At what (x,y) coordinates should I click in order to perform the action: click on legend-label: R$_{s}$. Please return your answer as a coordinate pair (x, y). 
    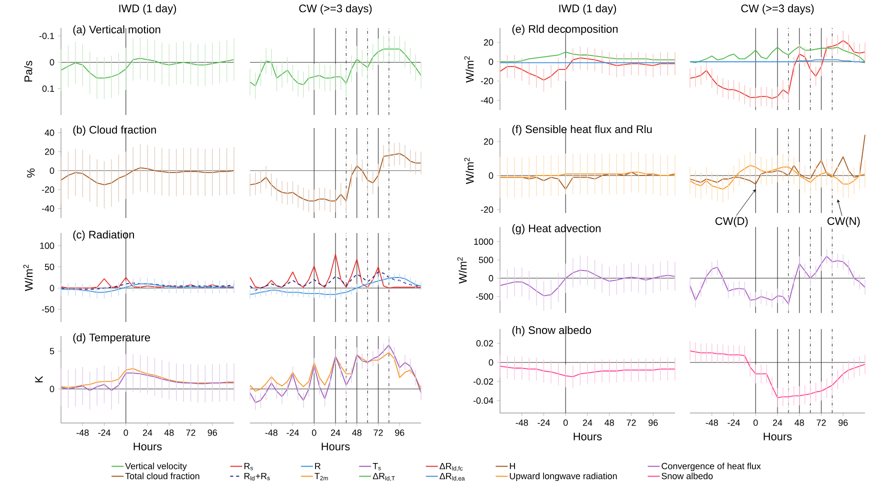
    Looking at the image, I should click on (248, 466).